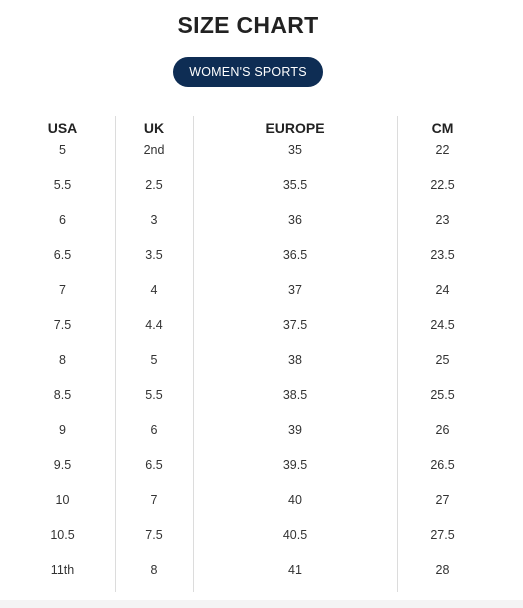 This screenshot has width=523, height=608. I want to click on footer-strip, so click(261, 604).